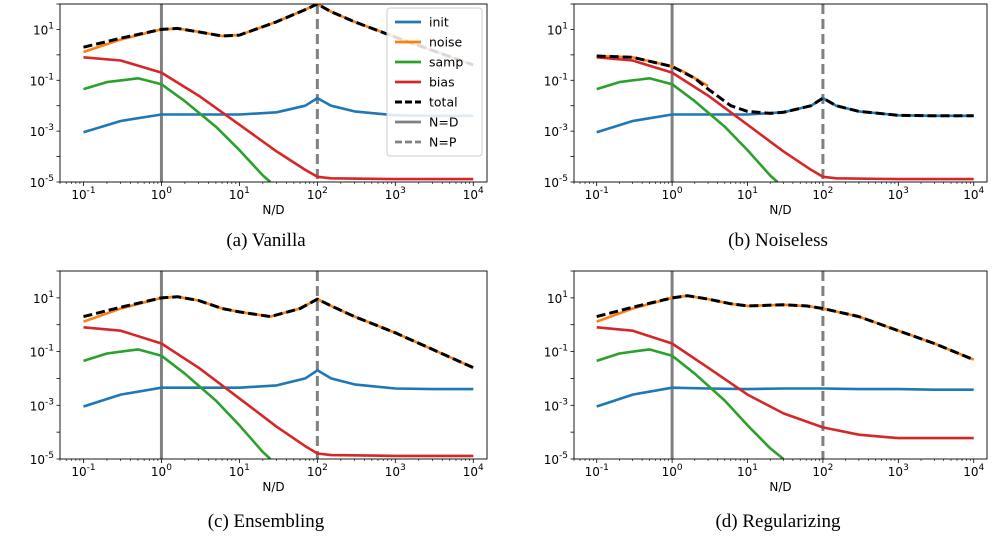 This screenshot has height=540, width=997. I want to click on legend-box, so click(434, 82).